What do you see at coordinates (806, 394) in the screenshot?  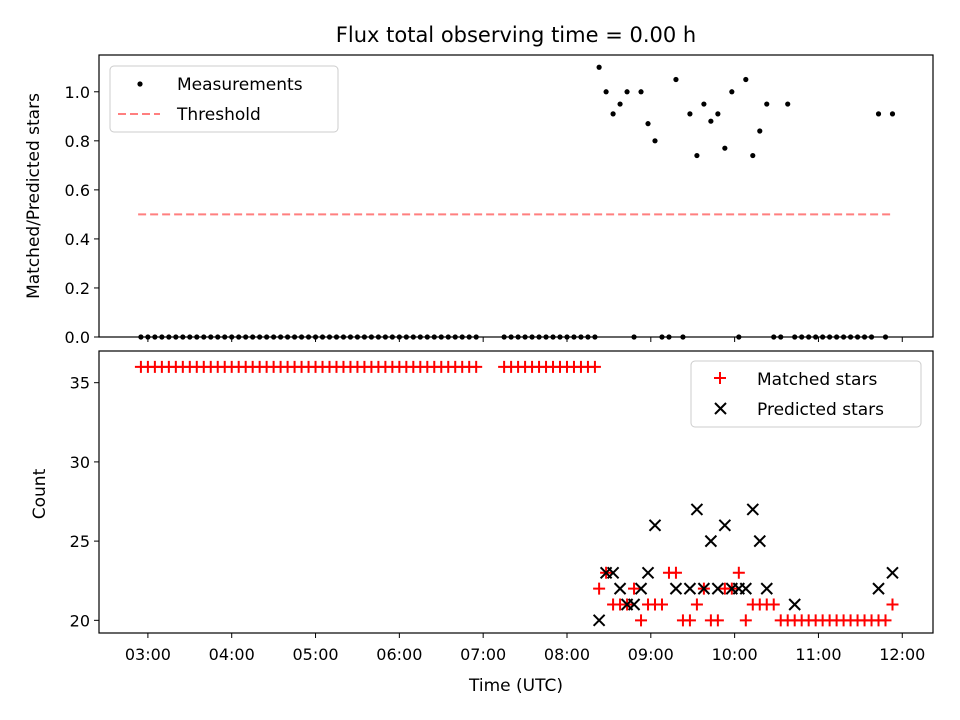 I see `bottom-legend: Matched stars Predicted stars` at bounding box center [806, 394].